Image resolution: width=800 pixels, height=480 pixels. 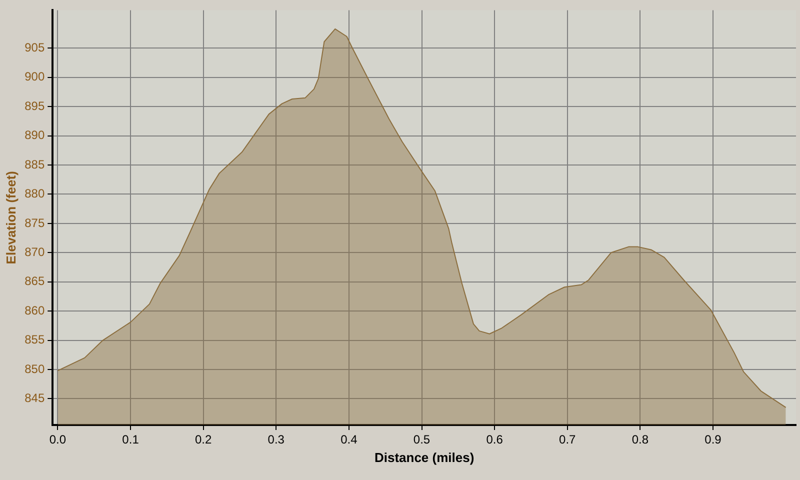 I want to click on y-tick-label: 845, so click(x=34, y=398).